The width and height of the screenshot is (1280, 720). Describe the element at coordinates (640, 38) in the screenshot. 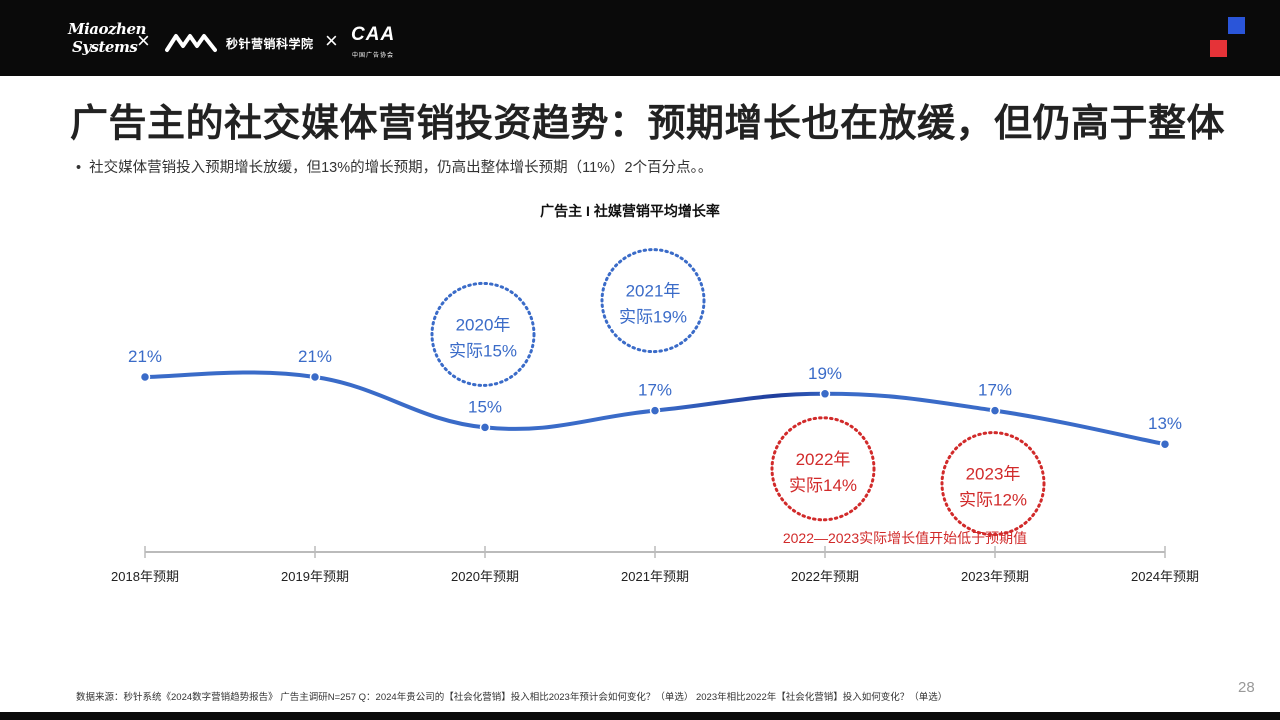

I see `top-bar: Miaozhen Systems × 秒针营销科学院 × CAA 中国广告协会` at that location.